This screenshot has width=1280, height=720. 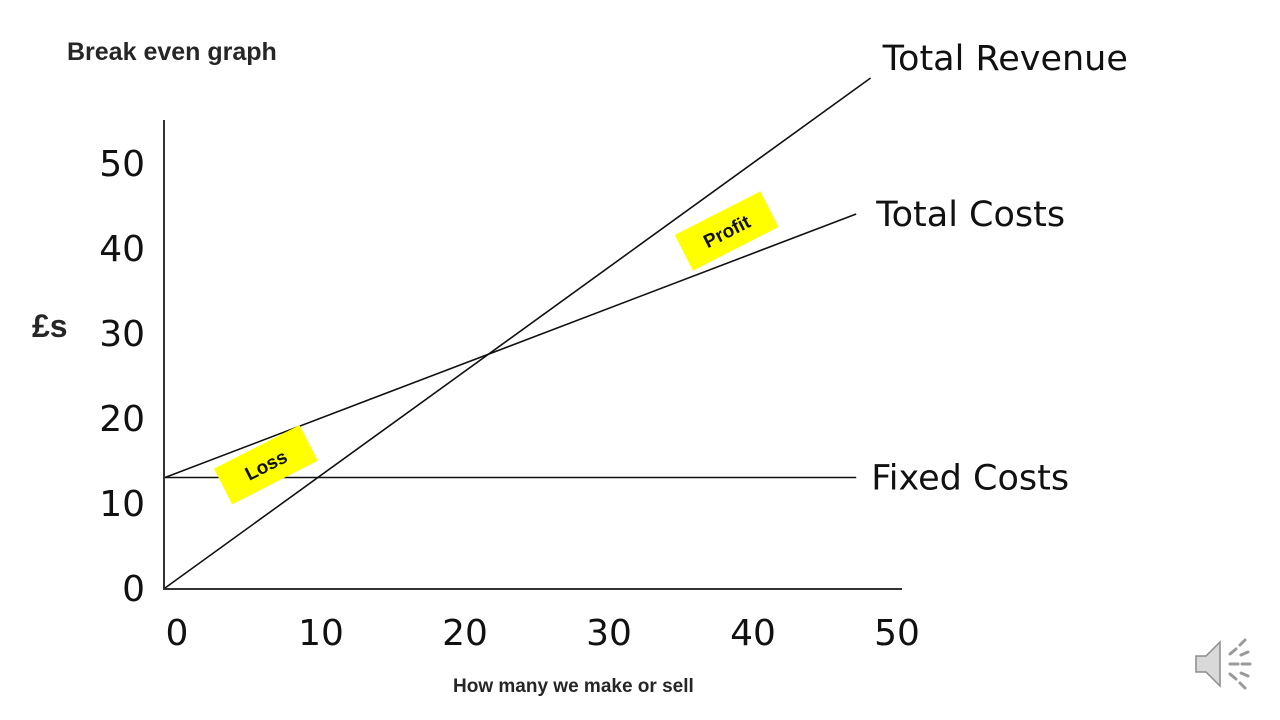 I want to click on speaker-icon, so click(x=1223, y=664).